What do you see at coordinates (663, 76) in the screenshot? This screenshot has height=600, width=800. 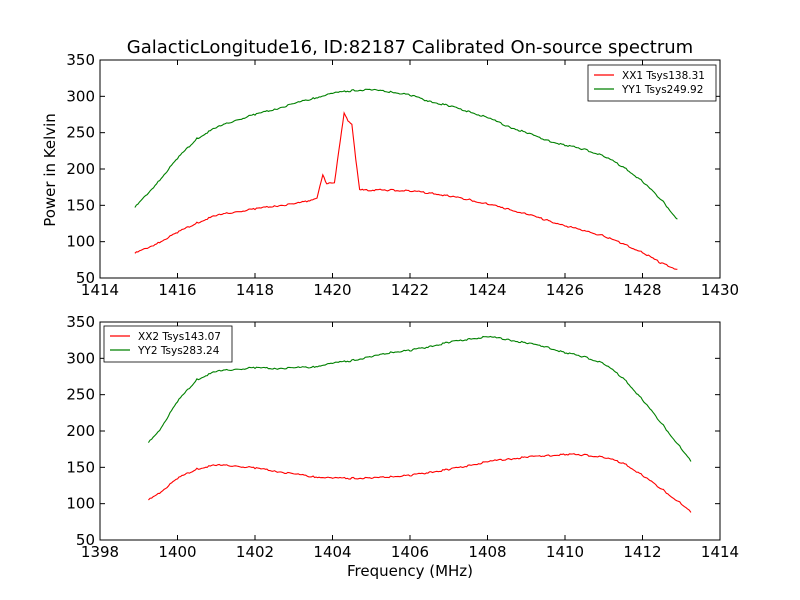 I see `legend-label: XX1 Tsys138.31` at bounding box center [663, 76].